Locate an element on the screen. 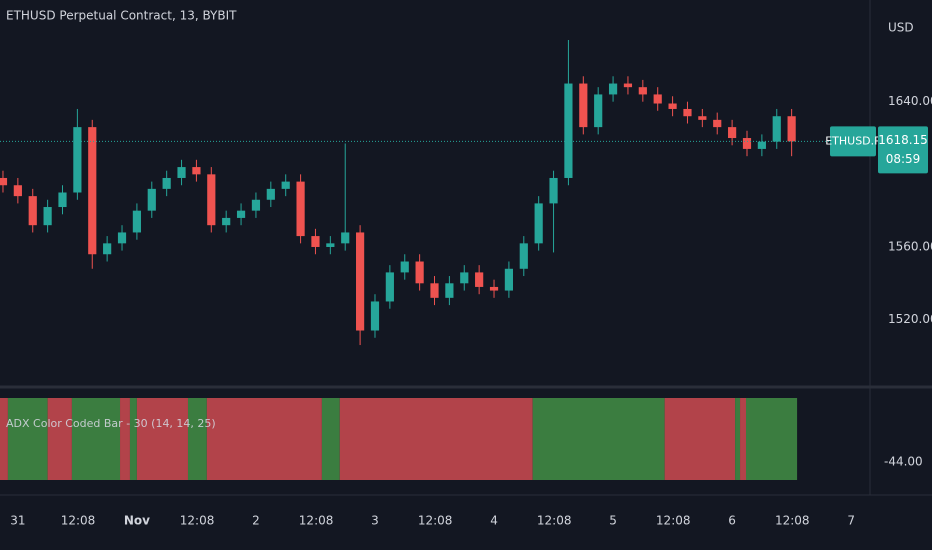 The height and width of the screenshot is (550, 932). x-tick-label: 7 is located at coordinates (851, 521).